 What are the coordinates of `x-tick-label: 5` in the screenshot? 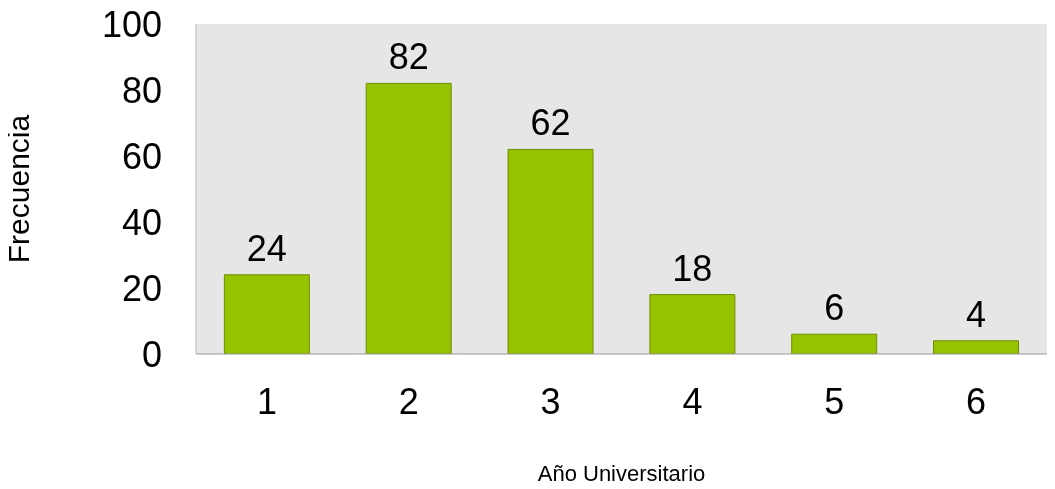 It's located at (834, 401).